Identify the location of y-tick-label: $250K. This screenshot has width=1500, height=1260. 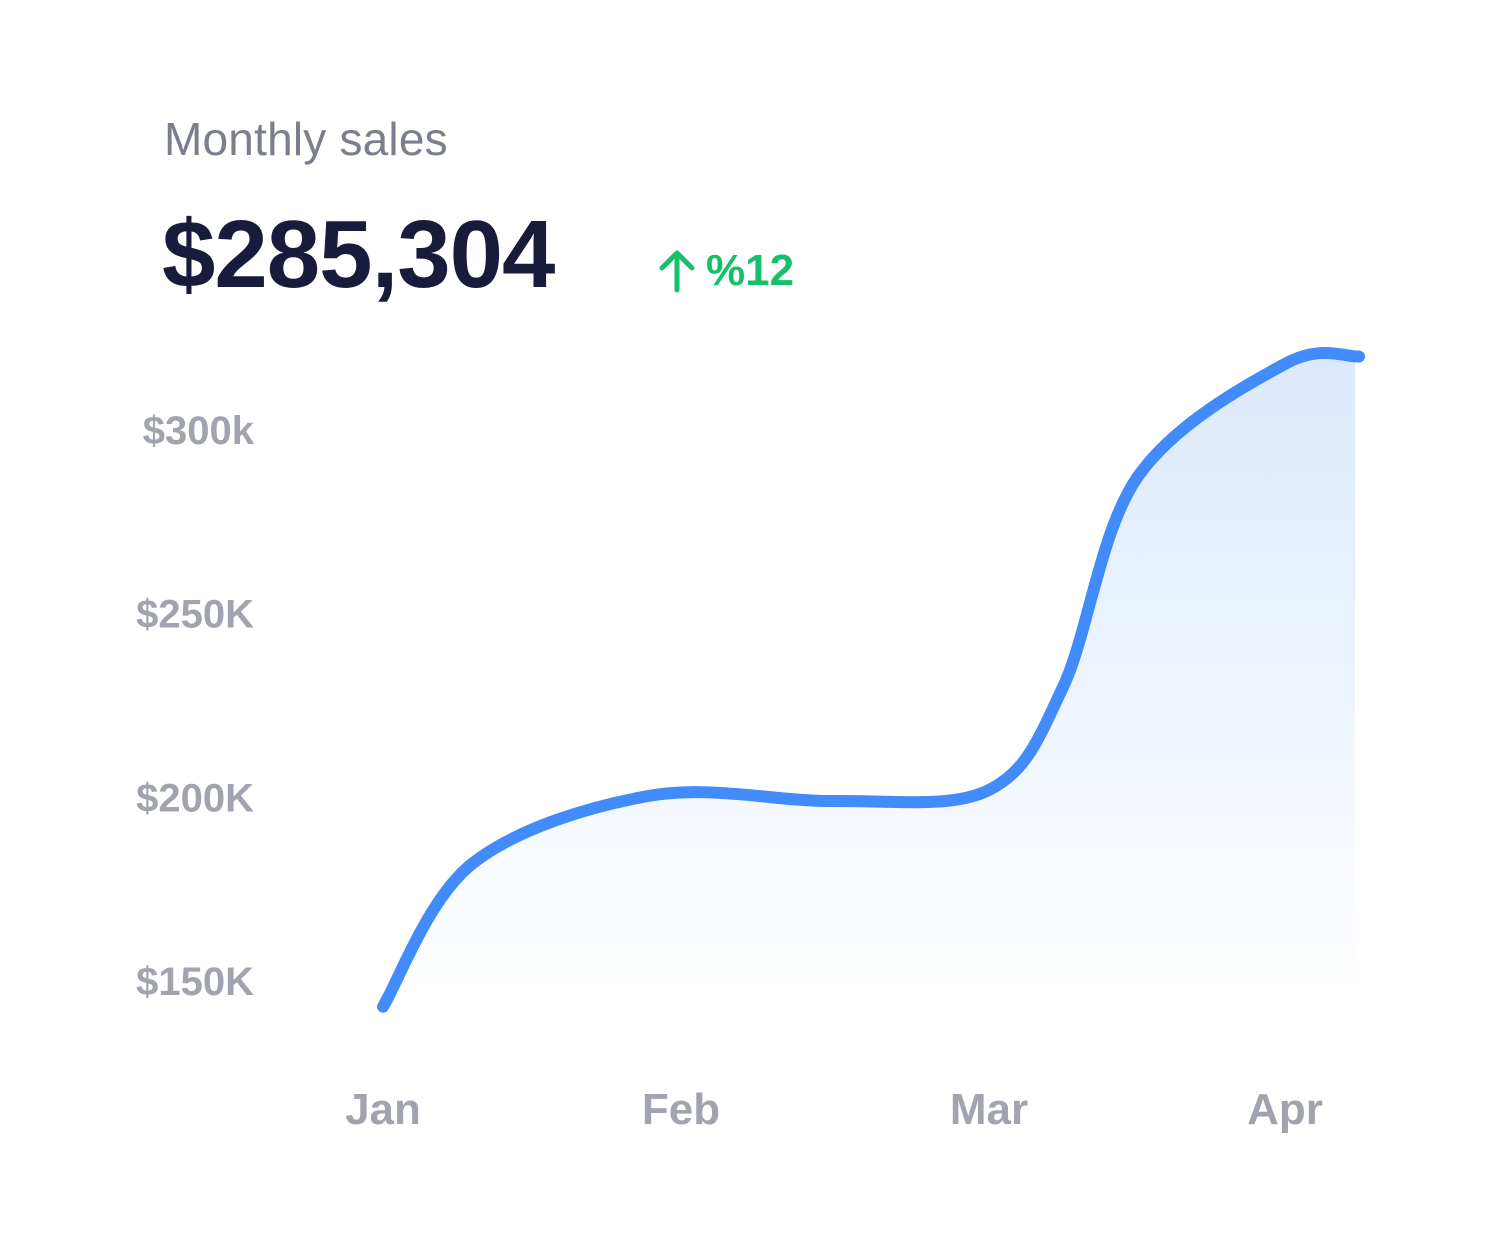
(195, 615).